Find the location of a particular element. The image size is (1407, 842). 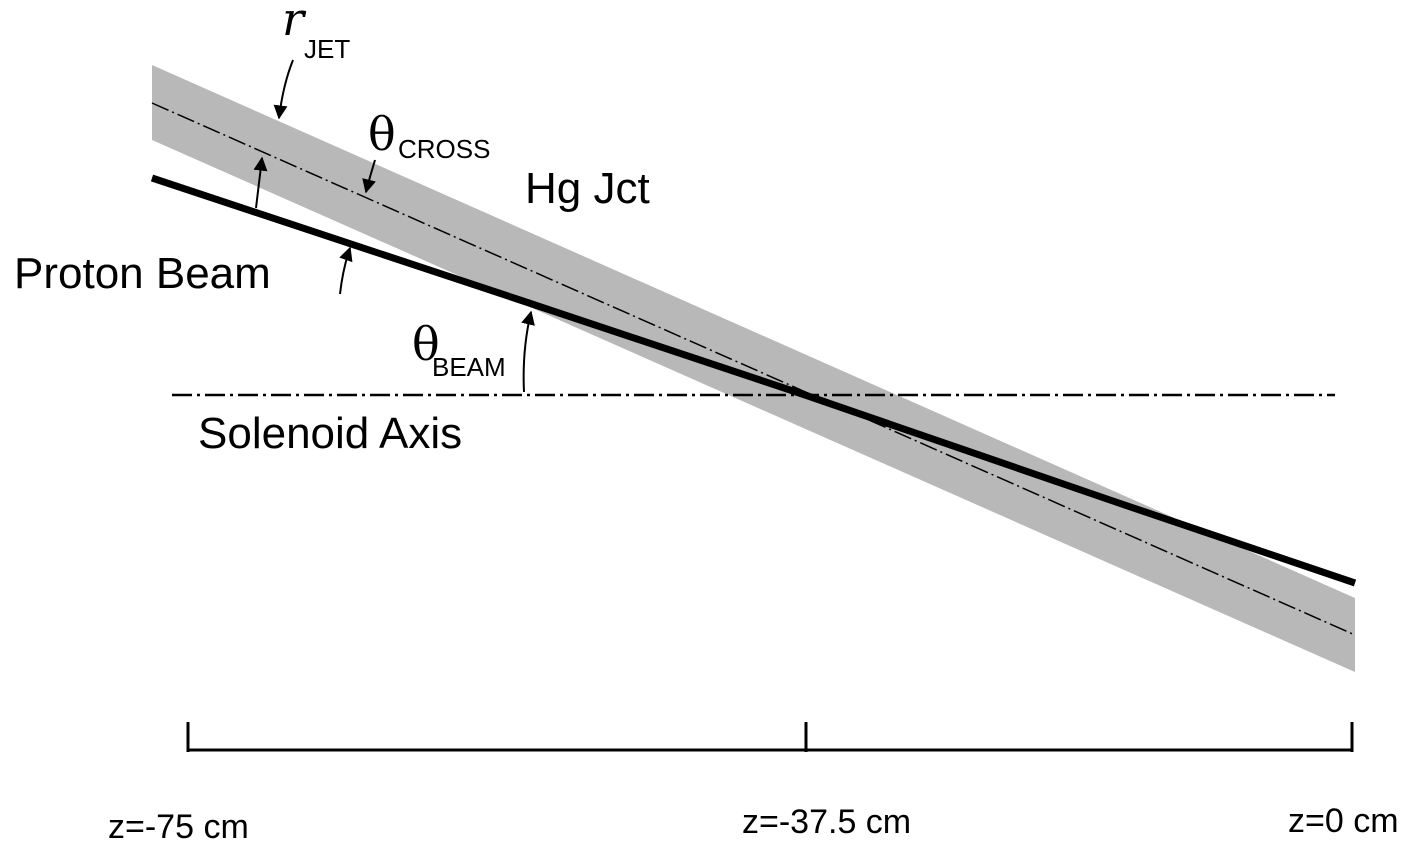

svg-text: θ BEAM is located at coordinates (459, 349).